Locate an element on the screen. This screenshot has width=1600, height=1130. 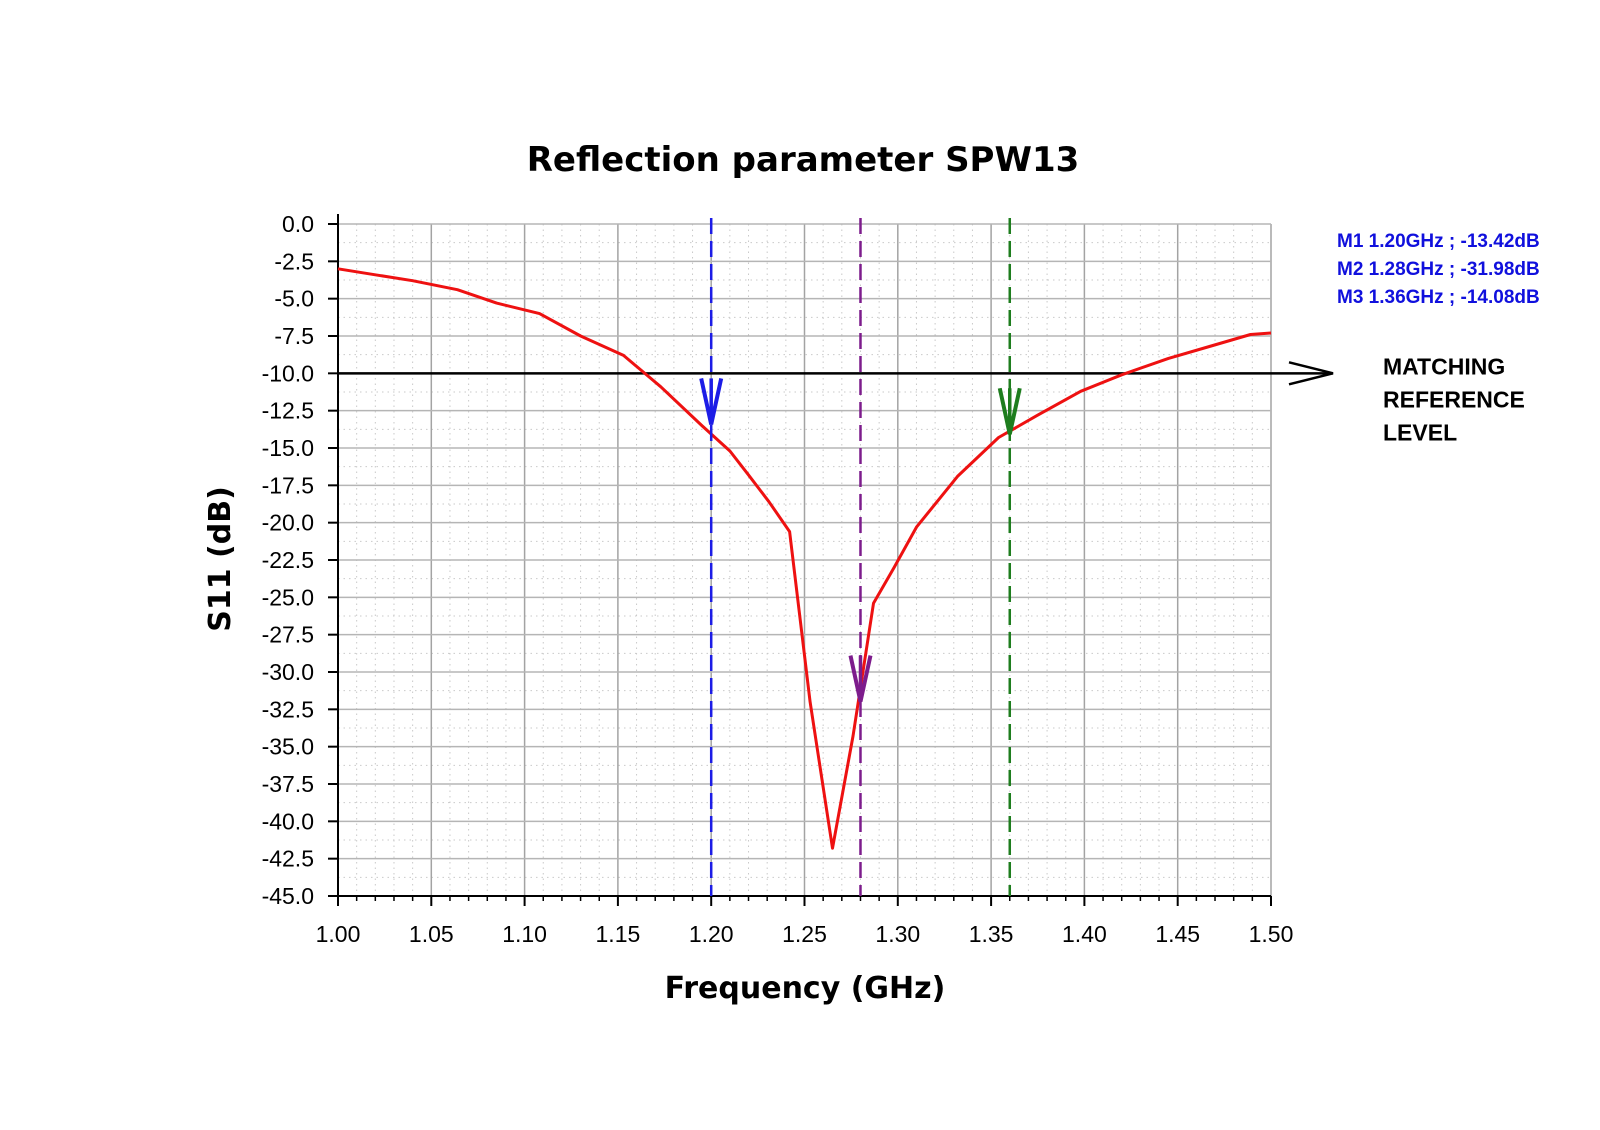
y-tick-label: -20.0 is located at coordinates (288, 523).